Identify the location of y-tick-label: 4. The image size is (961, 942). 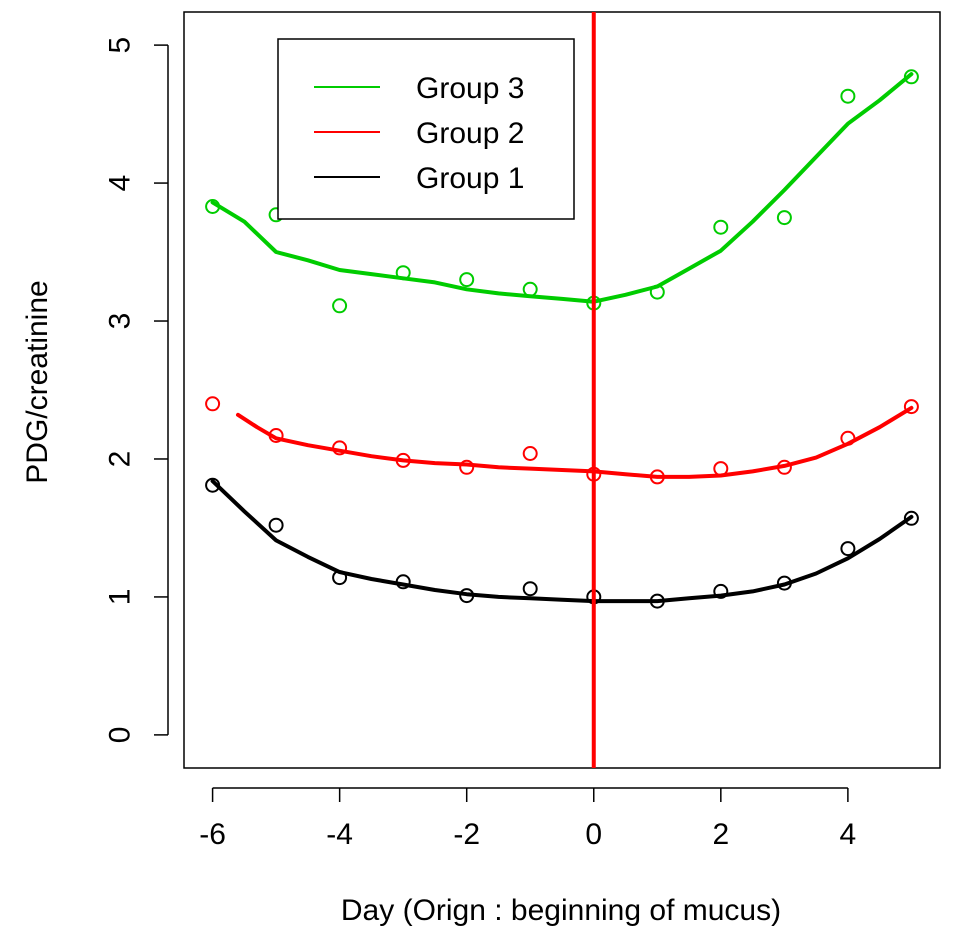
(120, 183).